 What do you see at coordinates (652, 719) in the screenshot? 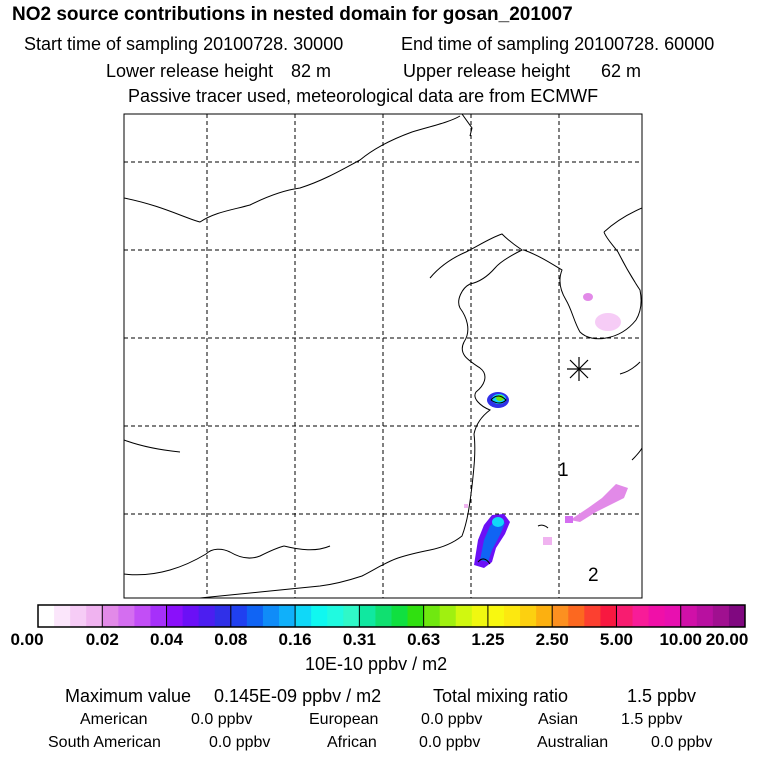
I see `region-value-asian: 1.5 ppbv` at bounding box center [652, 719].